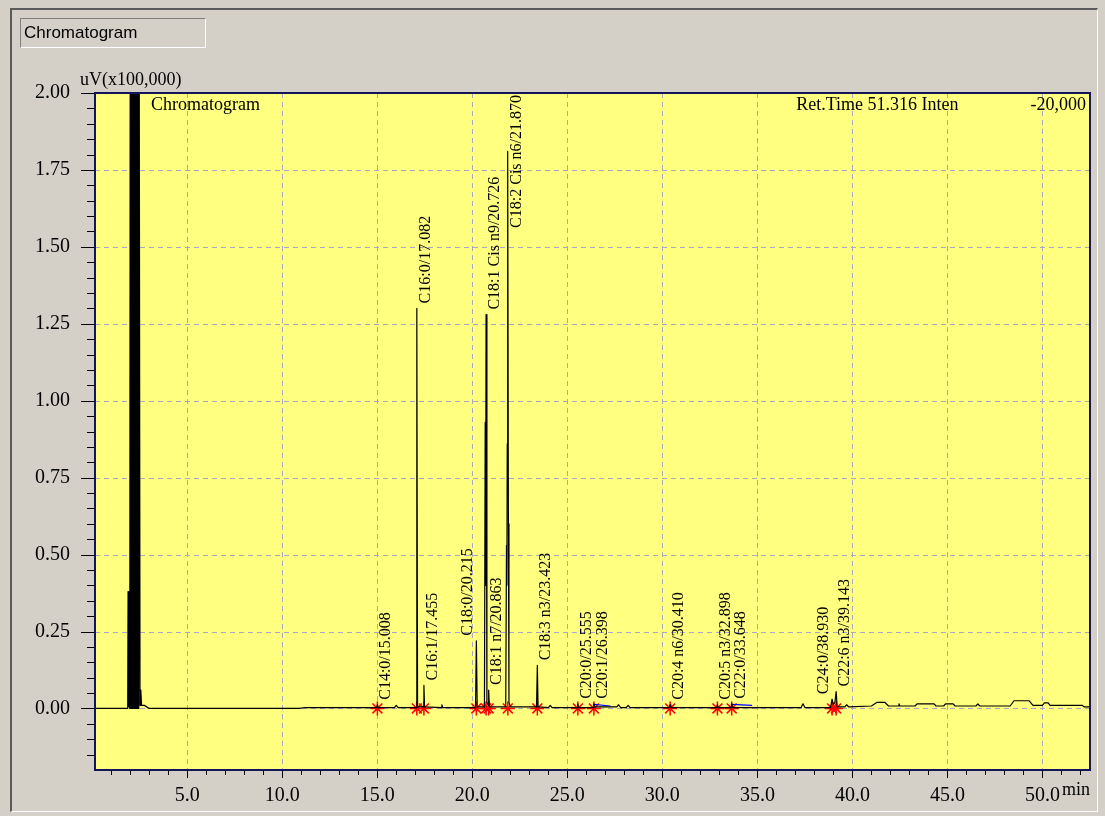 The width and height of the screenshot is (1105, 816). Describe the element at coordinates (662, 794) in the screenshot. I see `x-tick-label: 30.0` at that location.